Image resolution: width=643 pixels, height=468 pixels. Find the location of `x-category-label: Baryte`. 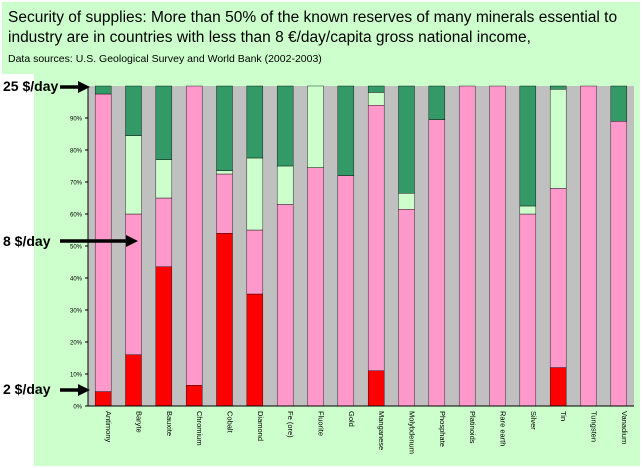

x-category-label: Baryte is located at coordinates (139, 422).